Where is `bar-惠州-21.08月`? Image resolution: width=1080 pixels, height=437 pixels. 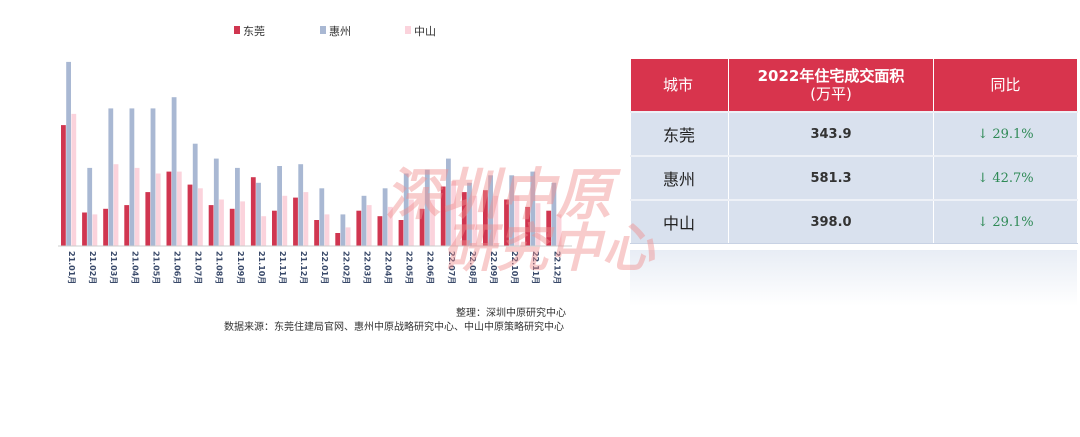 bar-惠州-21.08月 is located at coordinates (216, 202).